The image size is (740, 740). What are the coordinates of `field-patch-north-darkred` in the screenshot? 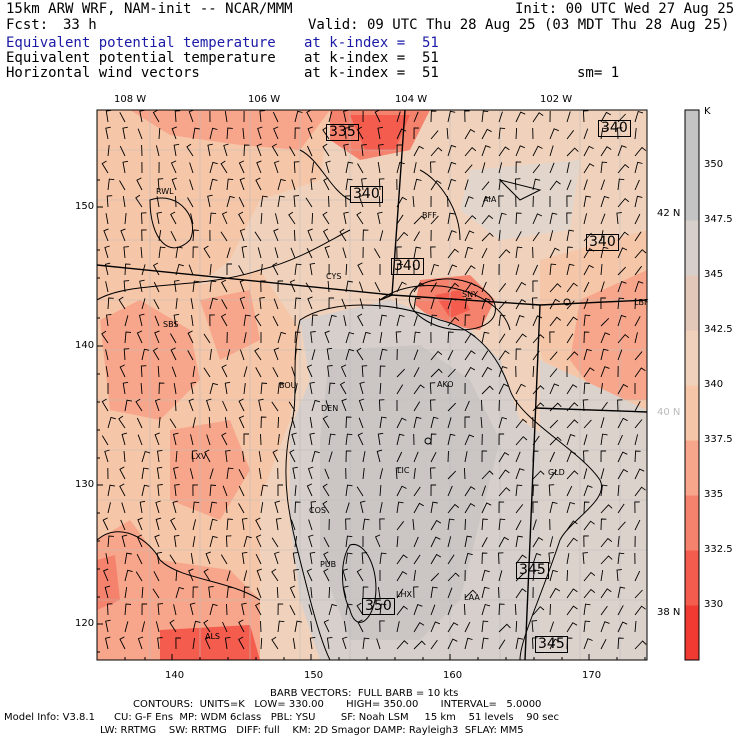 It's located at (380, 132).